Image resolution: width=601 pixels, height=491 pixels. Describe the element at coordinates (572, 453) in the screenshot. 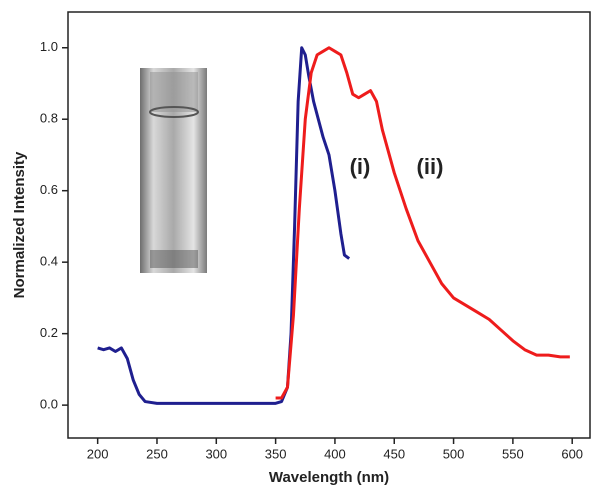

I see `x-tick-label: 600` at that location.